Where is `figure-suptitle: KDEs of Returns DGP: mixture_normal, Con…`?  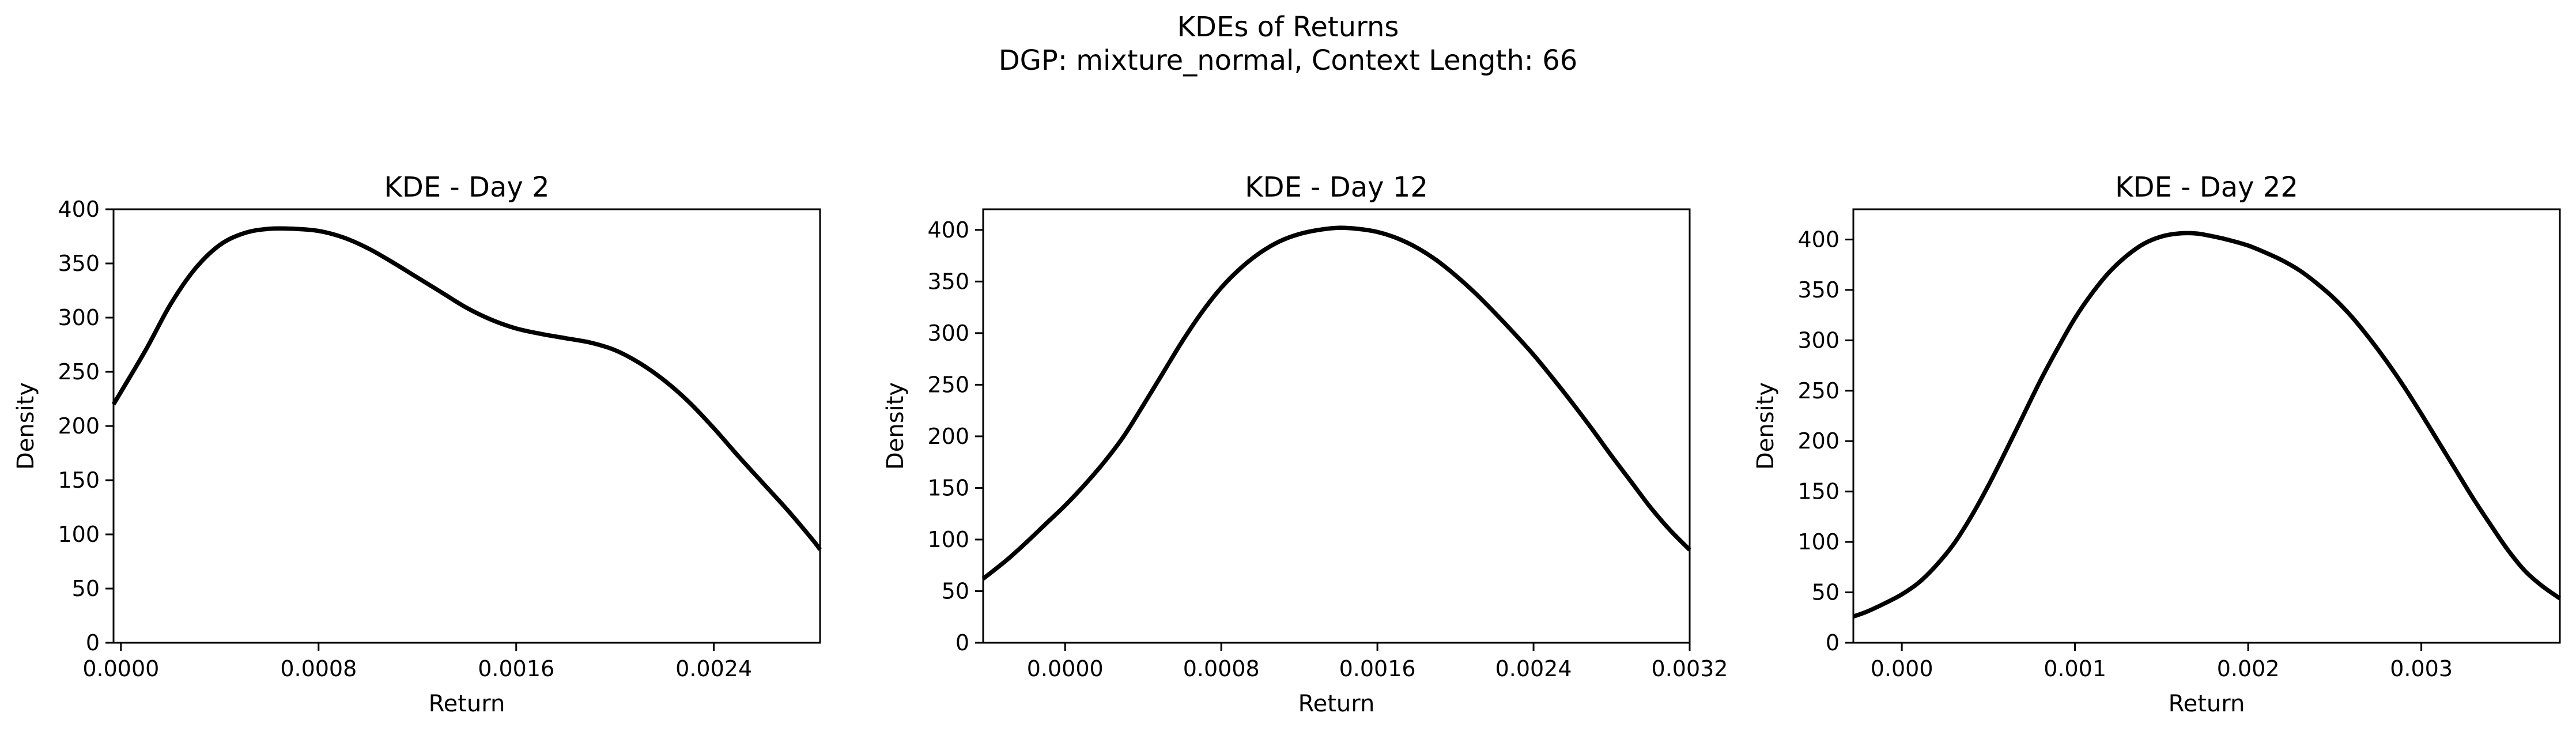 figure-suptitle: KDEs of Returns DGP: mixture_normal, Con… is located at coordinates (1288, 43).